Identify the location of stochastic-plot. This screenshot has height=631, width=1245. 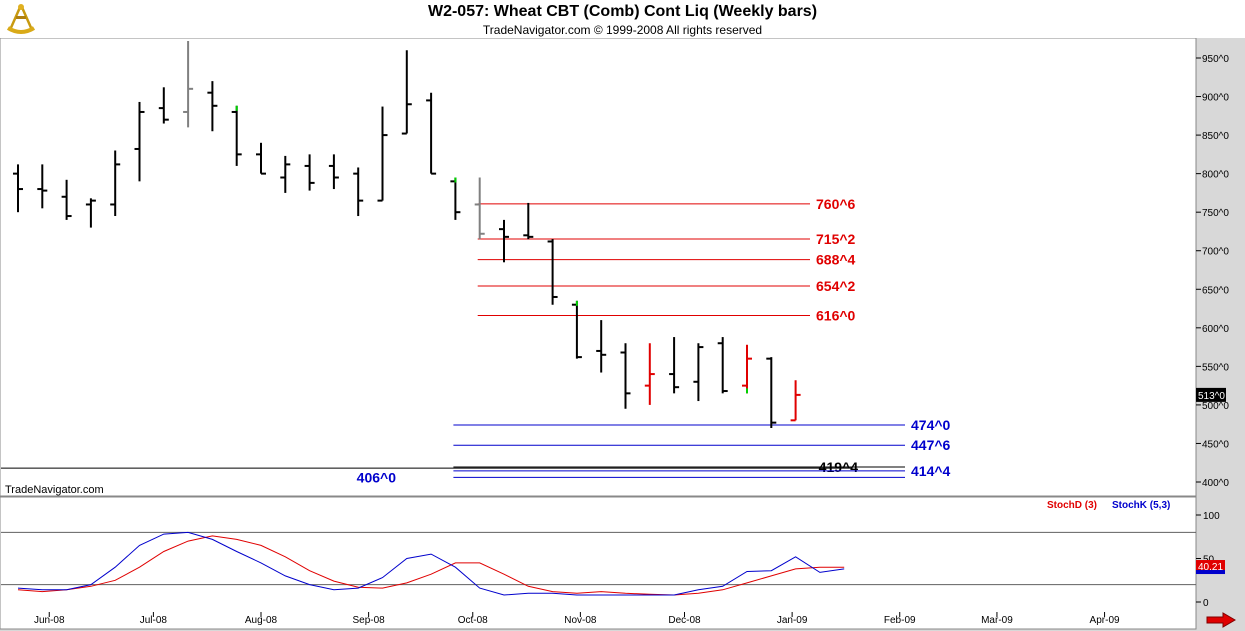
(598, 563).